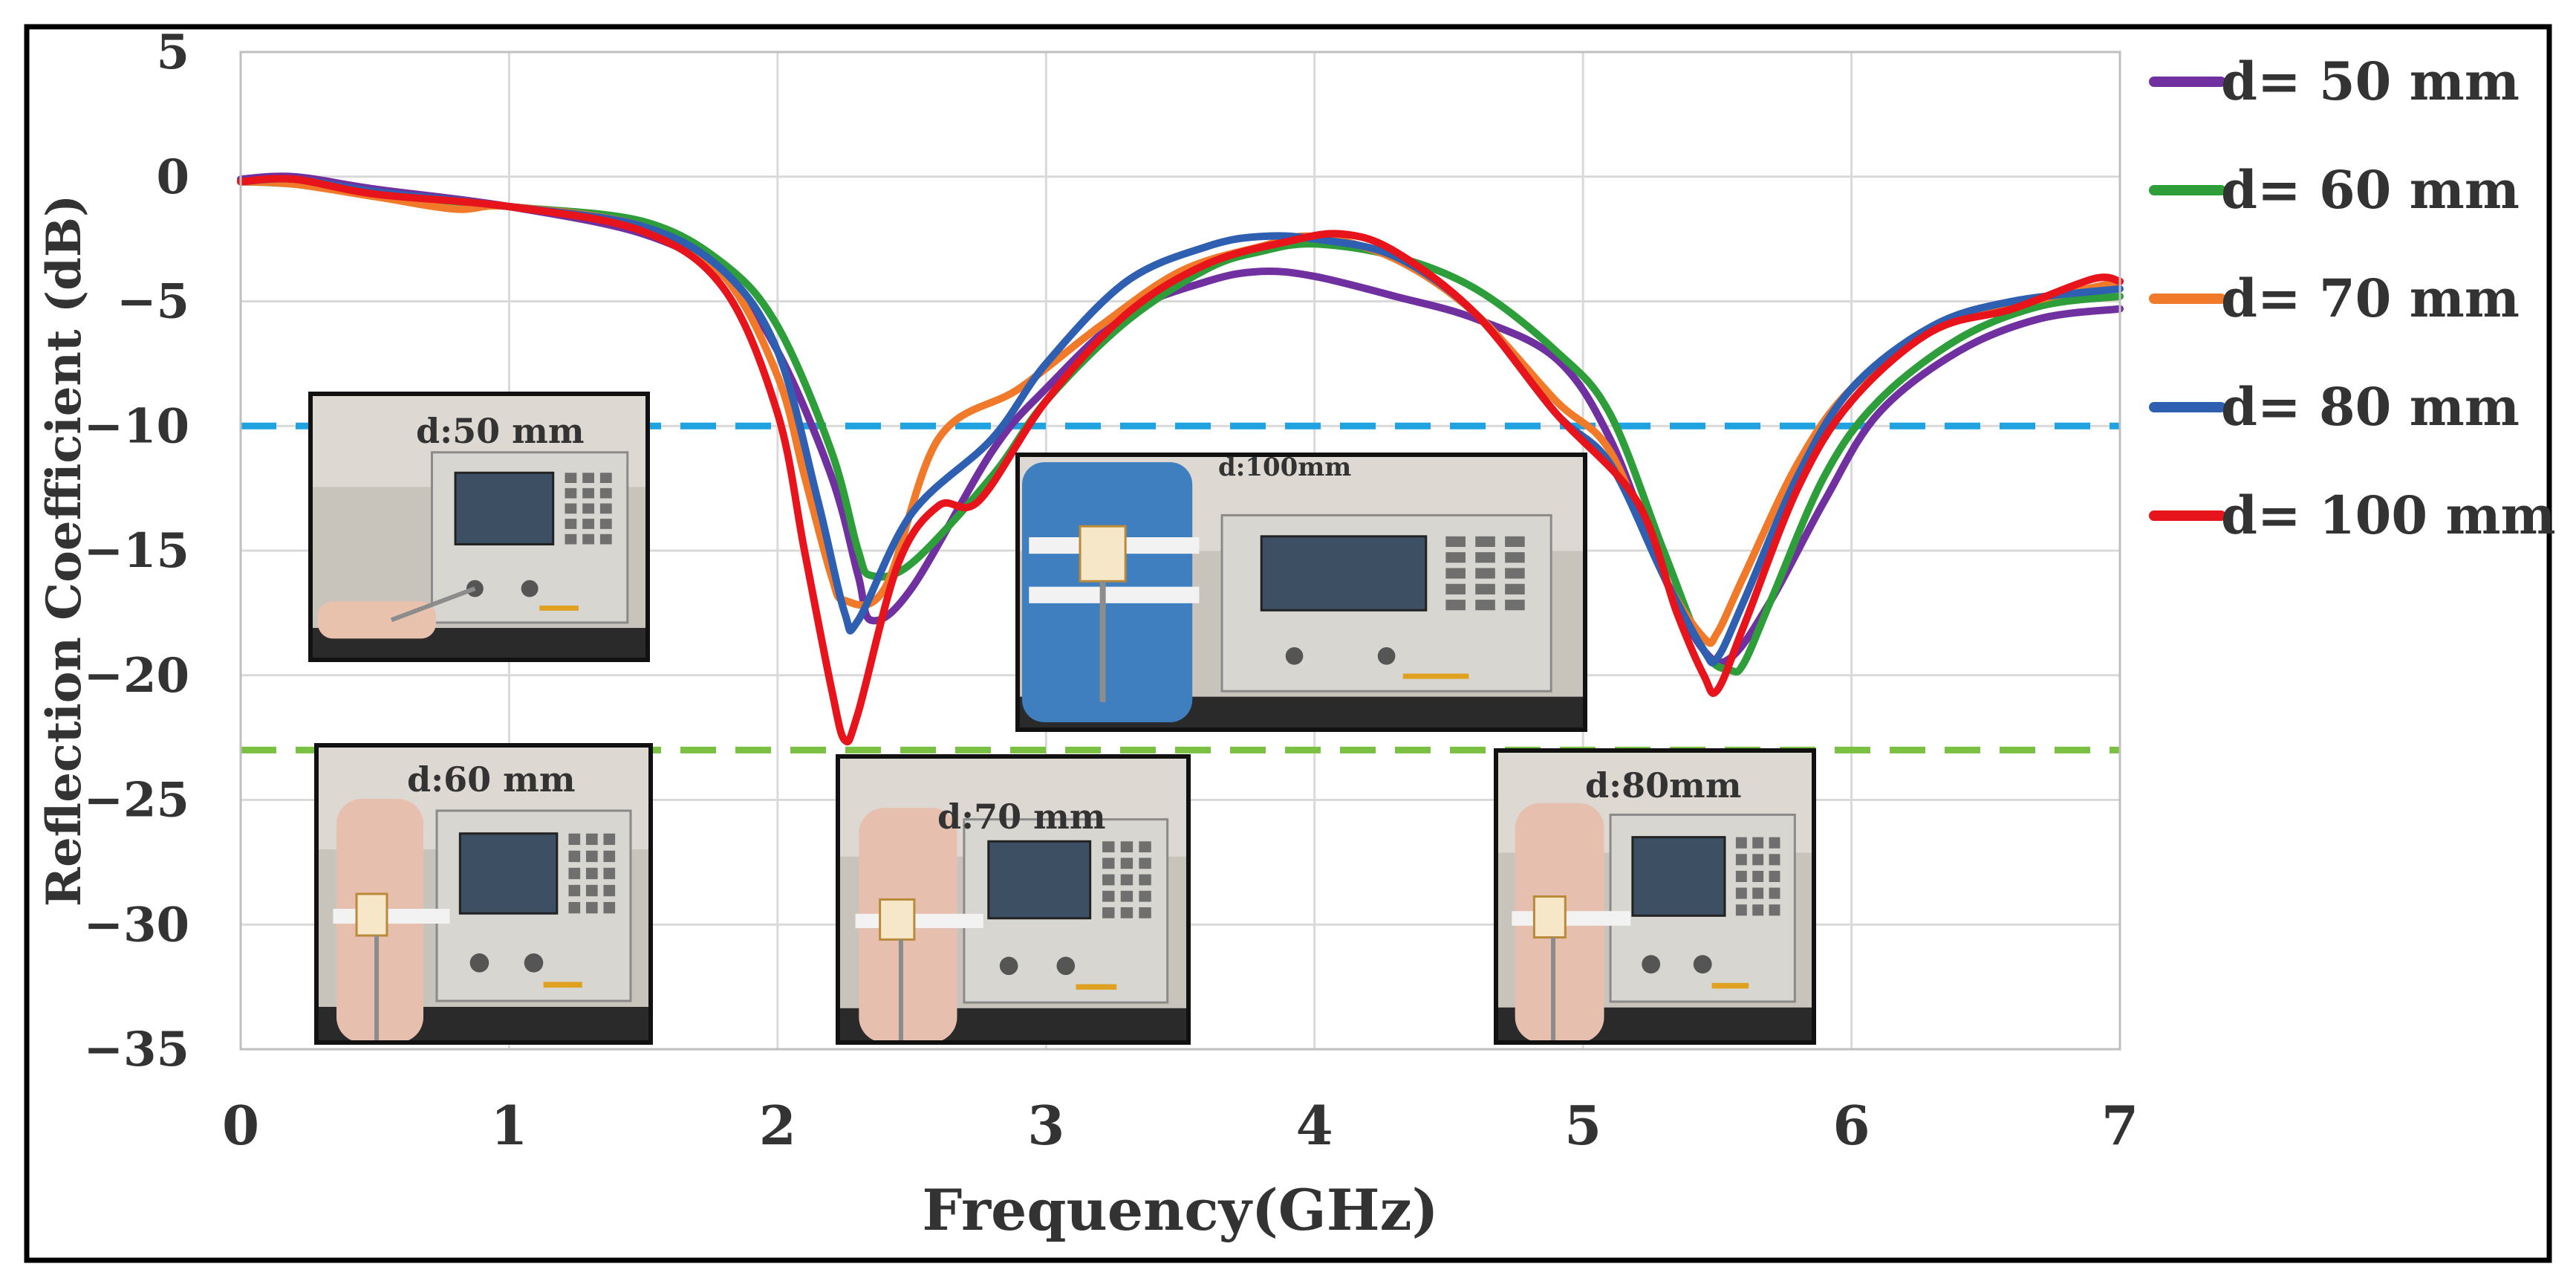 The height and width of the screenshot is (1287, 2576). Describe the element at coordinates (505, 508) in the screenshot. I see `analyzer-screen` at that location.